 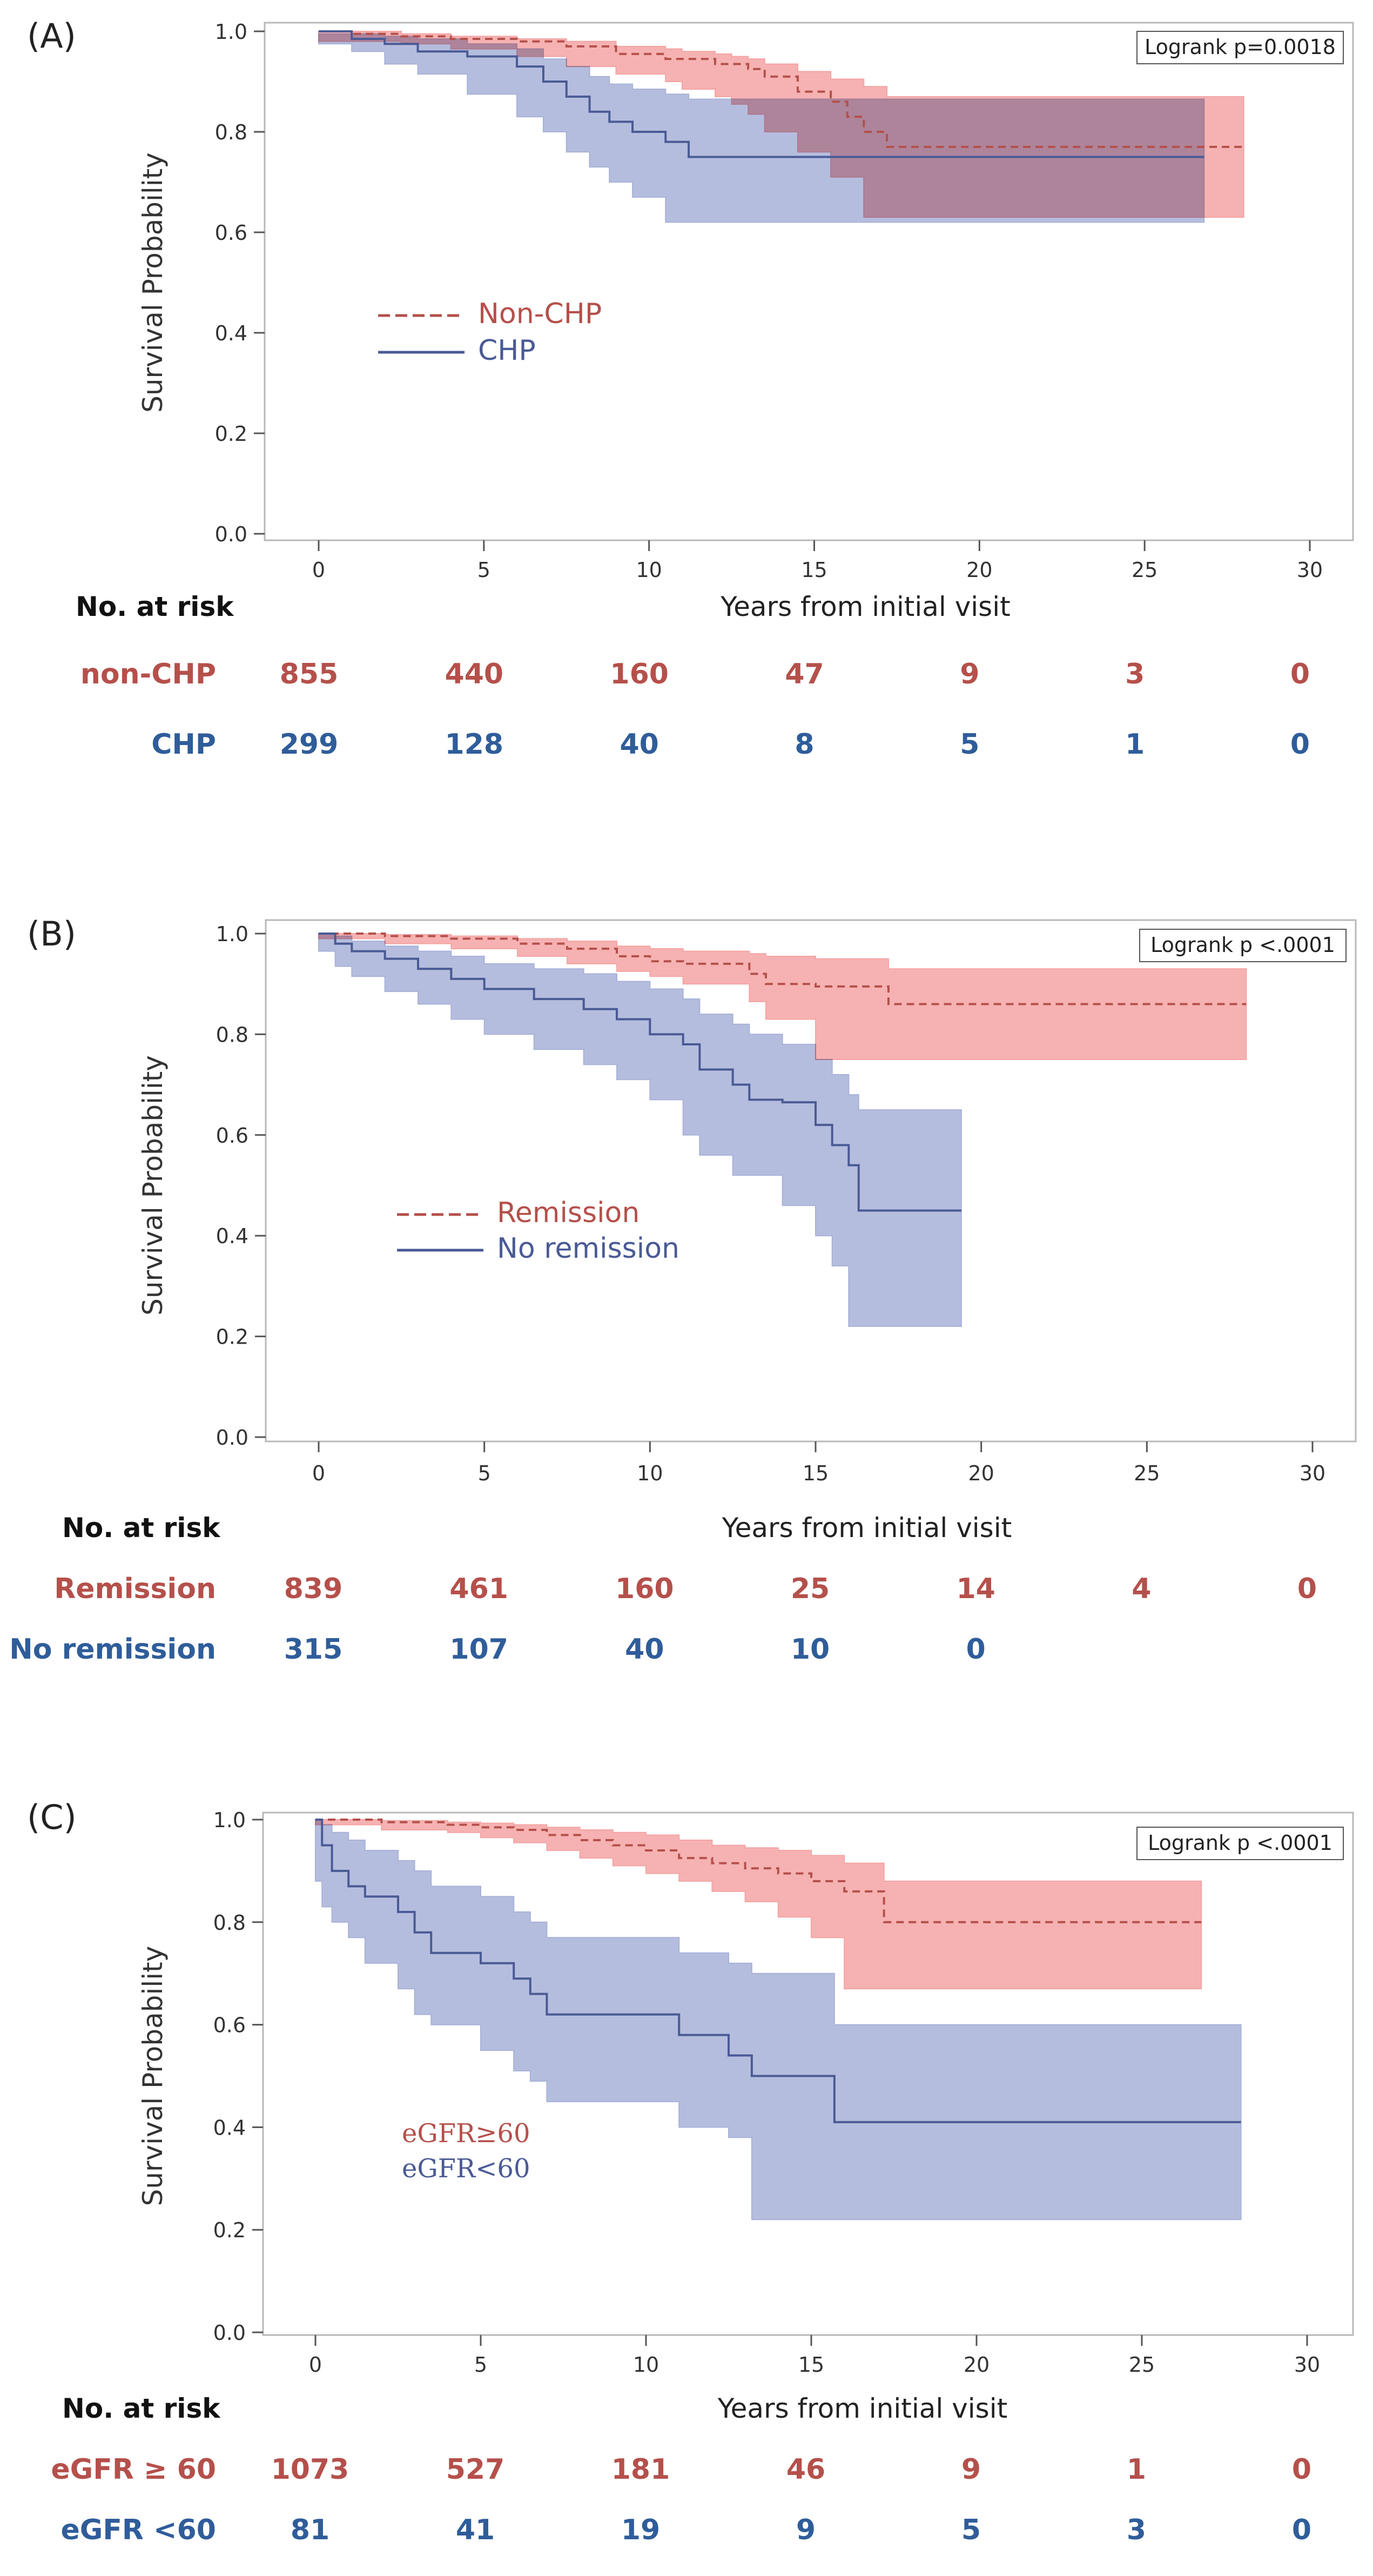 What do you see at coordinates (138, 2530) in the screenshot?
I see `risk-row-label-2: eGFR <60` at bounding box center [138, 2530].